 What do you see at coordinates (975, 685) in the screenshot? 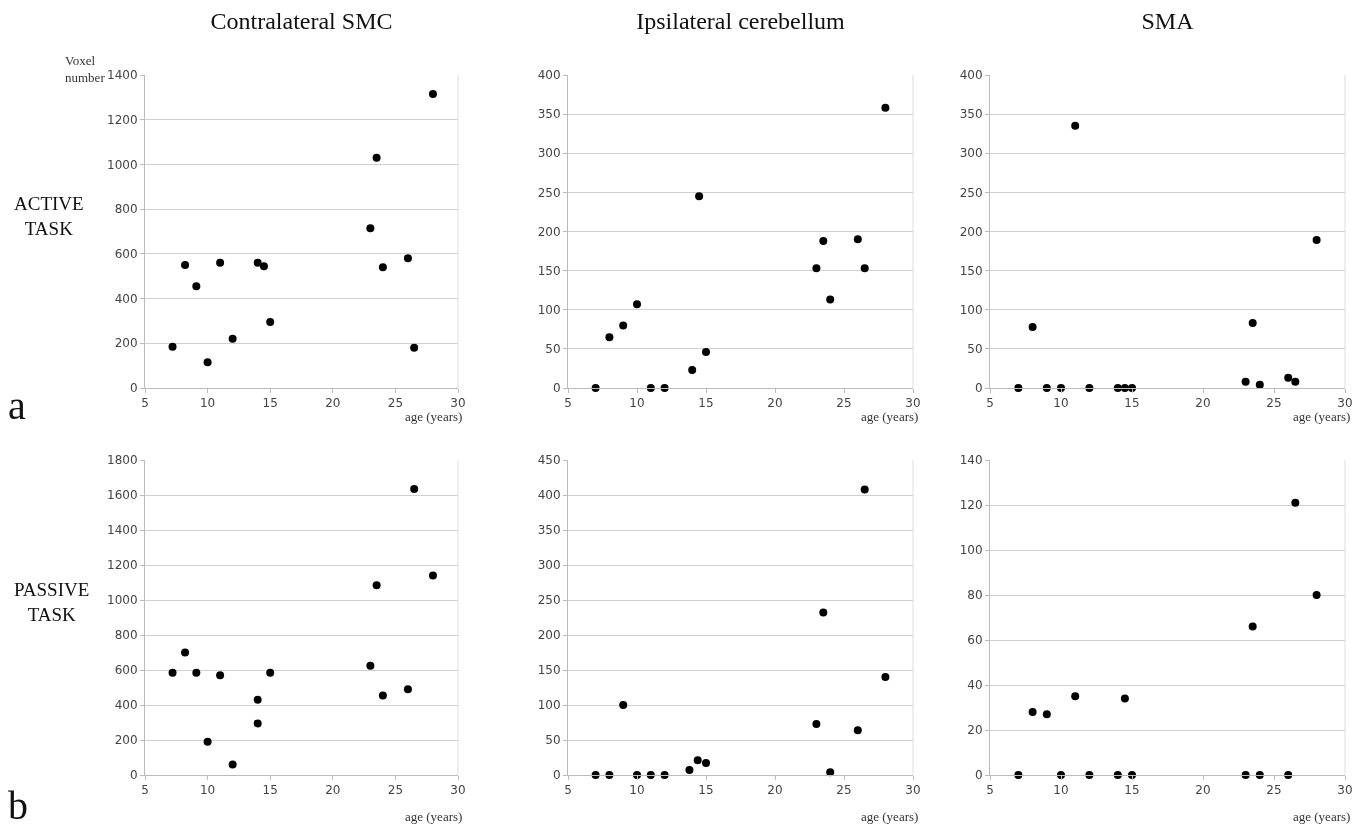
I see `y-tick-label: 40` at bounding box center [975, 685].